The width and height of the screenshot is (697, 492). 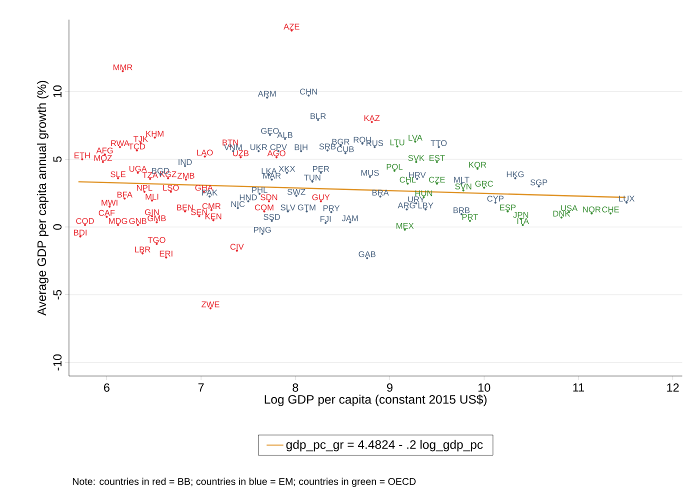 I want to click on data-label: CYP, so click(x=495, y=199).